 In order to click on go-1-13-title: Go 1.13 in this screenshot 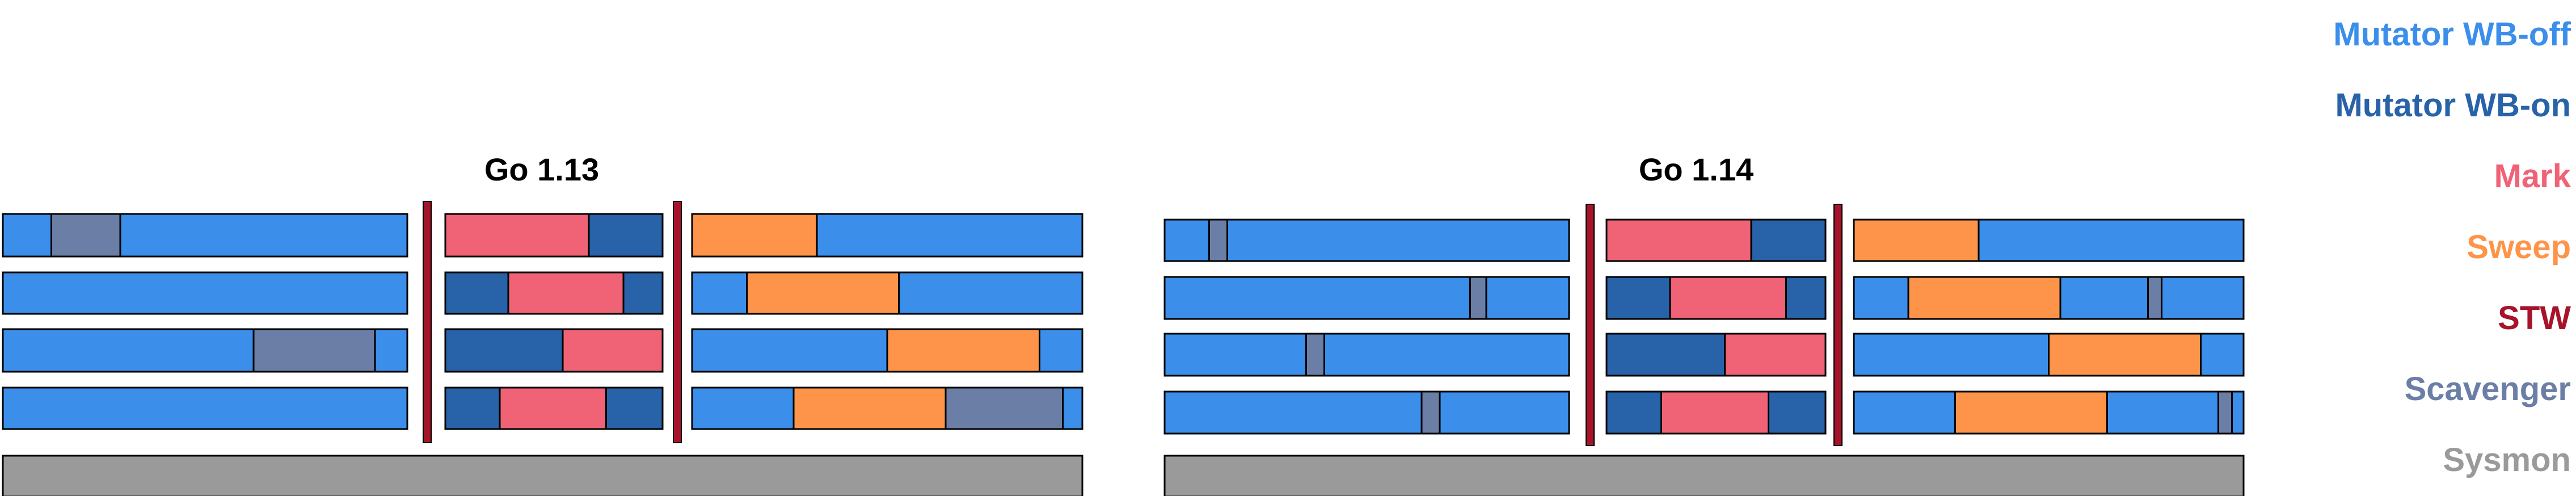, I will do `click(541, 169)`.